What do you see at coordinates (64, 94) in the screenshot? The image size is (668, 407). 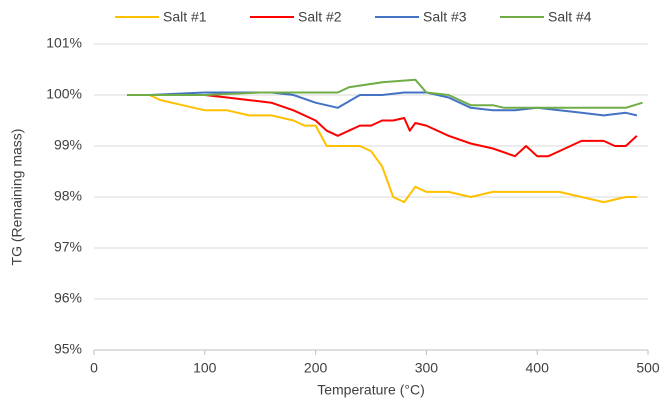 I see `y-tick-label: 100%` at bounding box center [64, 94].